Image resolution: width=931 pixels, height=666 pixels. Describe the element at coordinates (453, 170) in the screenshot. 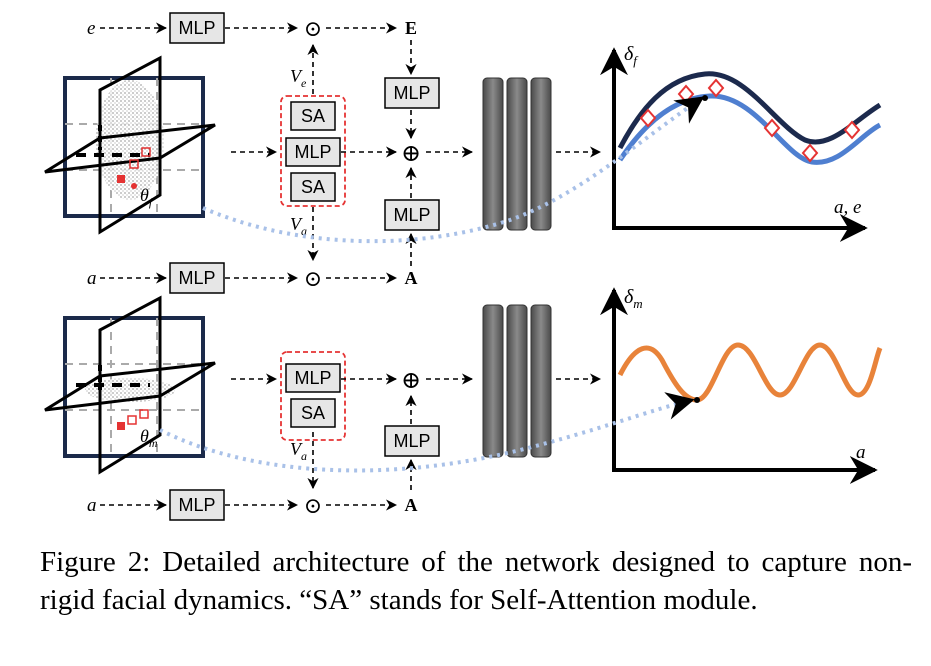

I see `top-dotted-connector` at that location.